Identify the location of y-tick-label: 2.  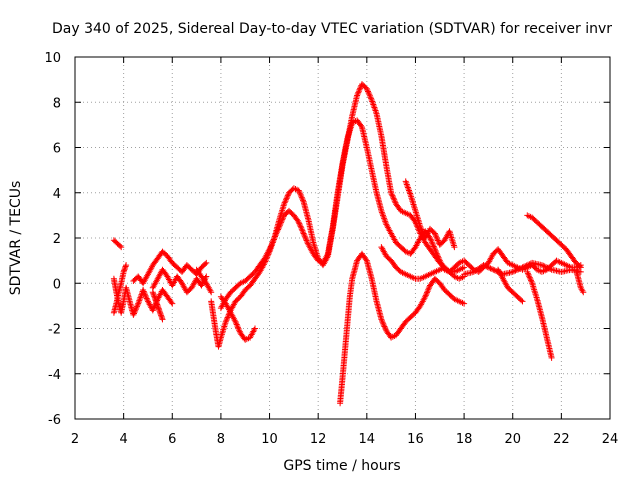
(57, 239).